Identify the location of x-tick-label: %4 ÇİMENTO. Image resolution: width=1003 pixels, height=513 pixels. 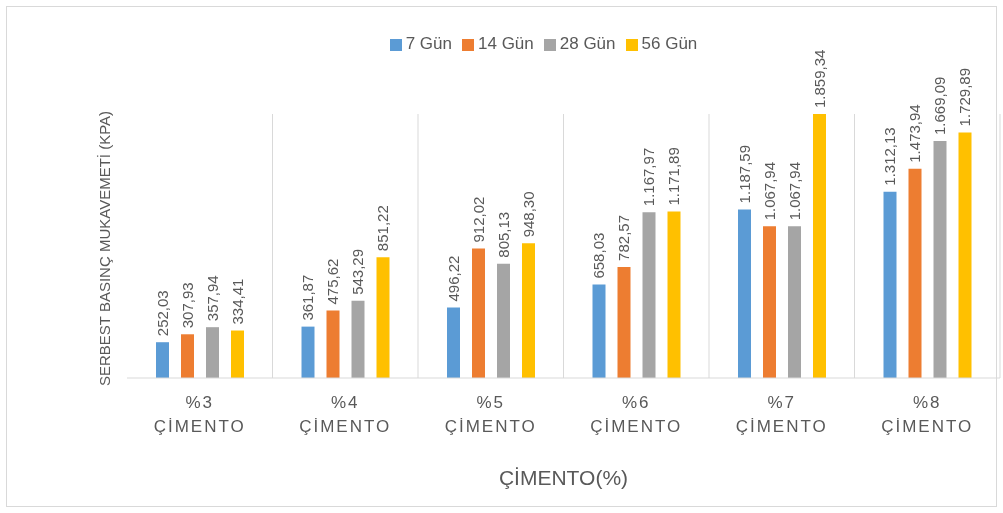
(345, 414).